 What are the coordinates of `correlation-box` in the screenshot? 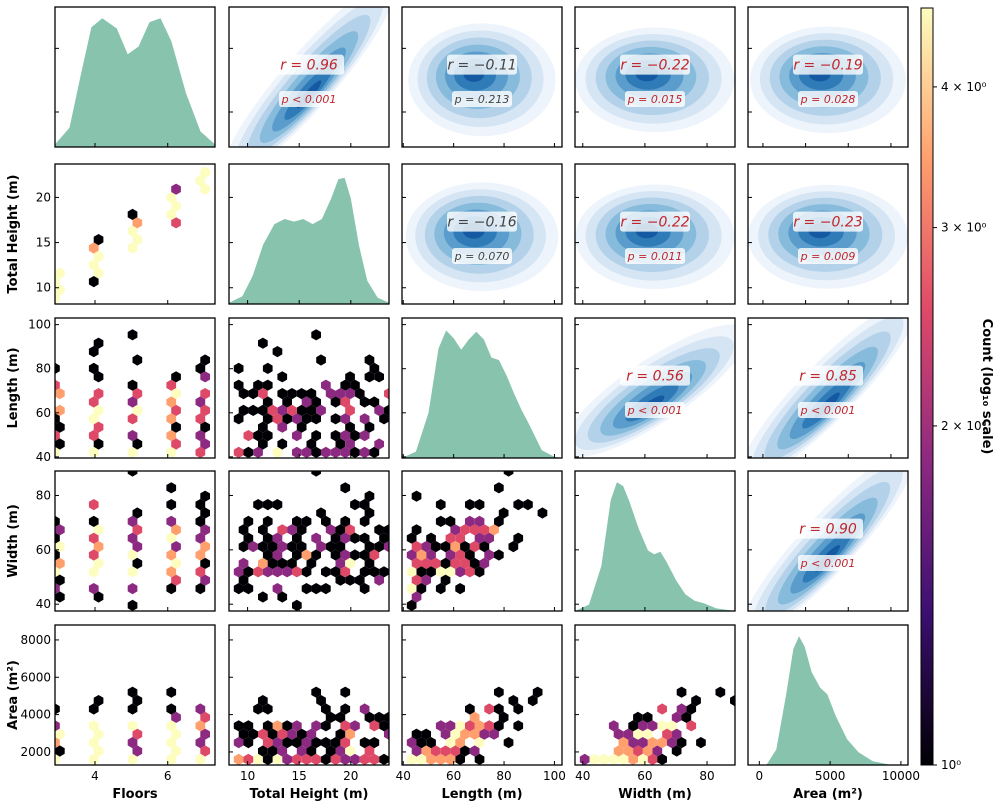 It's located at (828, 64).